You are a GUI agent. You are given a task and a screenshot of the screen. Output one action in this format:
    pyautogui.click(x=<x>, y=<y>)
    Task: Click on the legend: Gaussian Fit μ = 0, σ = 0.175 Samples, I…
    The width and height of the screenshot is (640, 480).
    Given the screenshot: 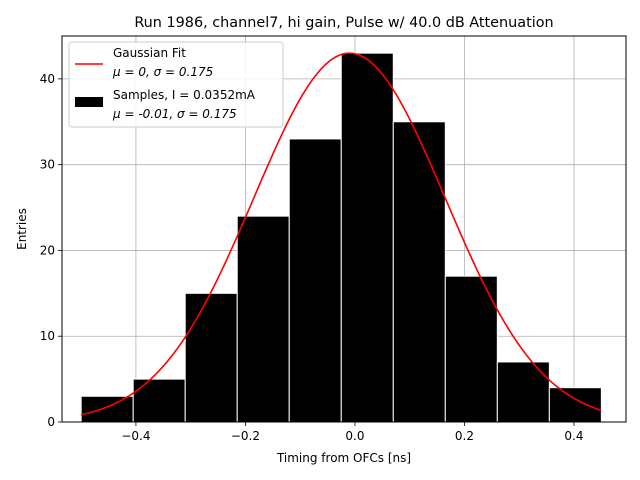 What is the action you would take?
    pyautogui.click(x=176, y=84)
    